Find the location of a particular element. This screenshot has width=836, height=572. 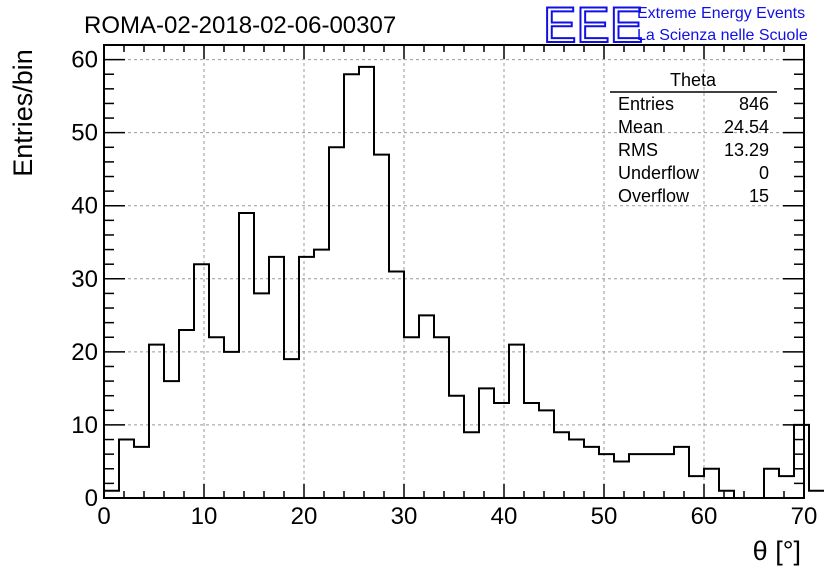

y-axis-title: Entries/bin is located at coordinates (23, 113).